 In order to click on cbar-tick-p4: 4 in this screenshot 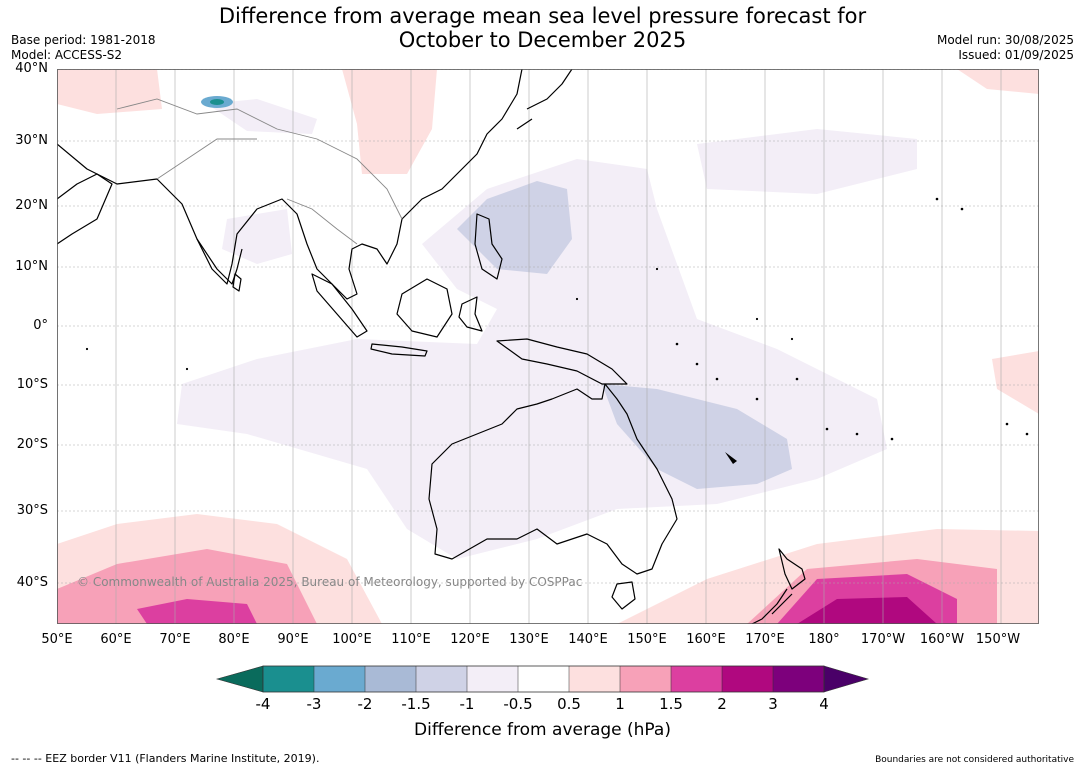, I will do `click(824, 704)`.